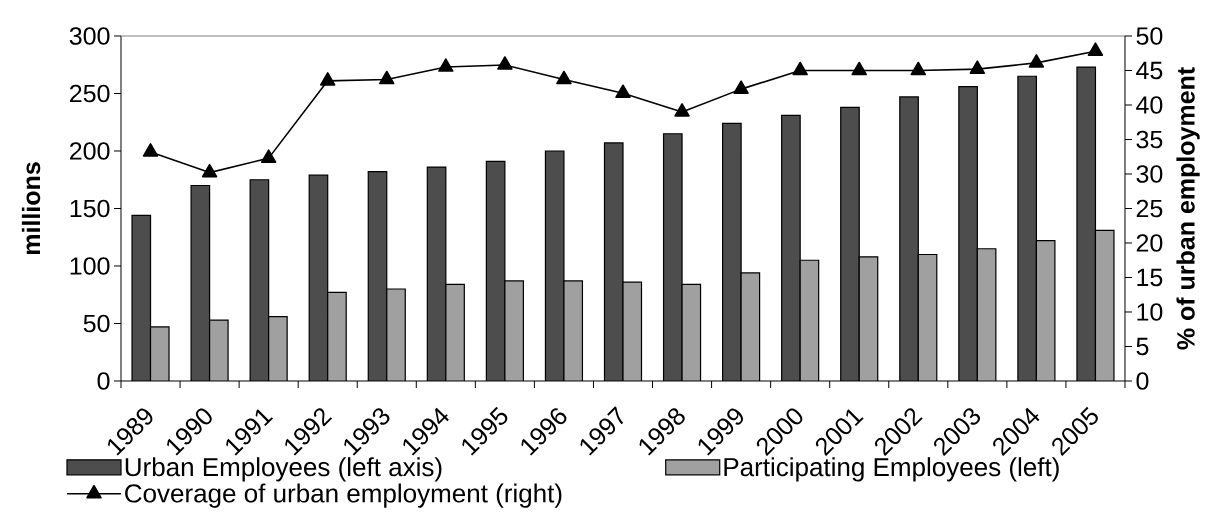  I want to click on y2-tick-label: 25, so click(1149, 208).